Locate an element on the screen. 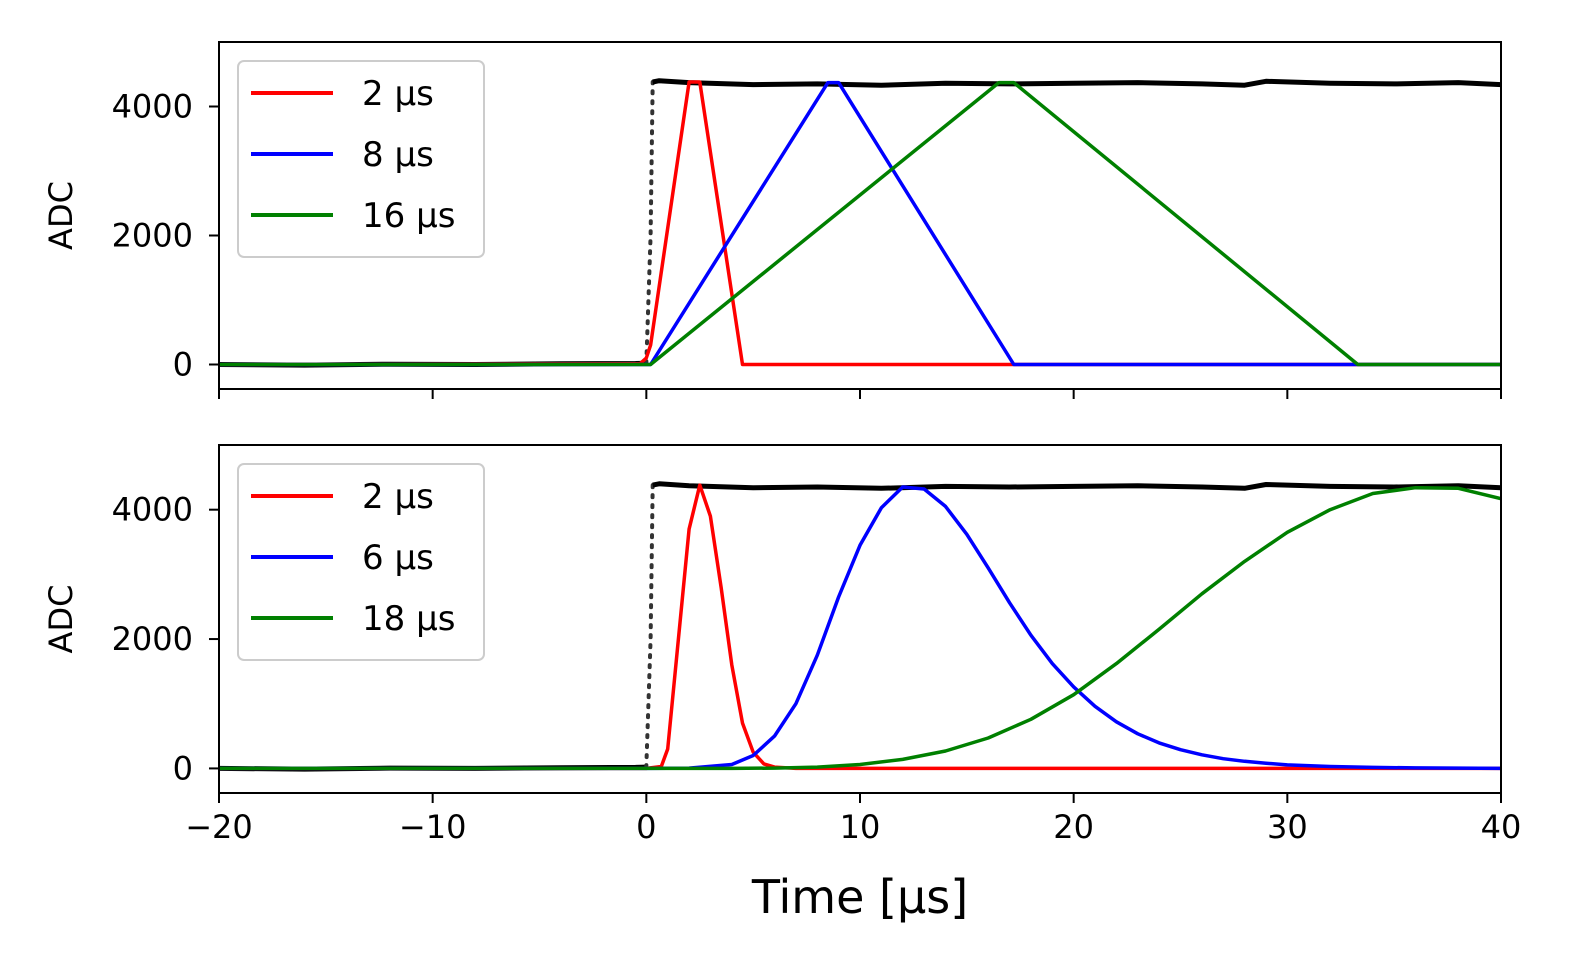 The image size is (1577, 975). x-tick-label: −20 is located at coordinates (219, 827).